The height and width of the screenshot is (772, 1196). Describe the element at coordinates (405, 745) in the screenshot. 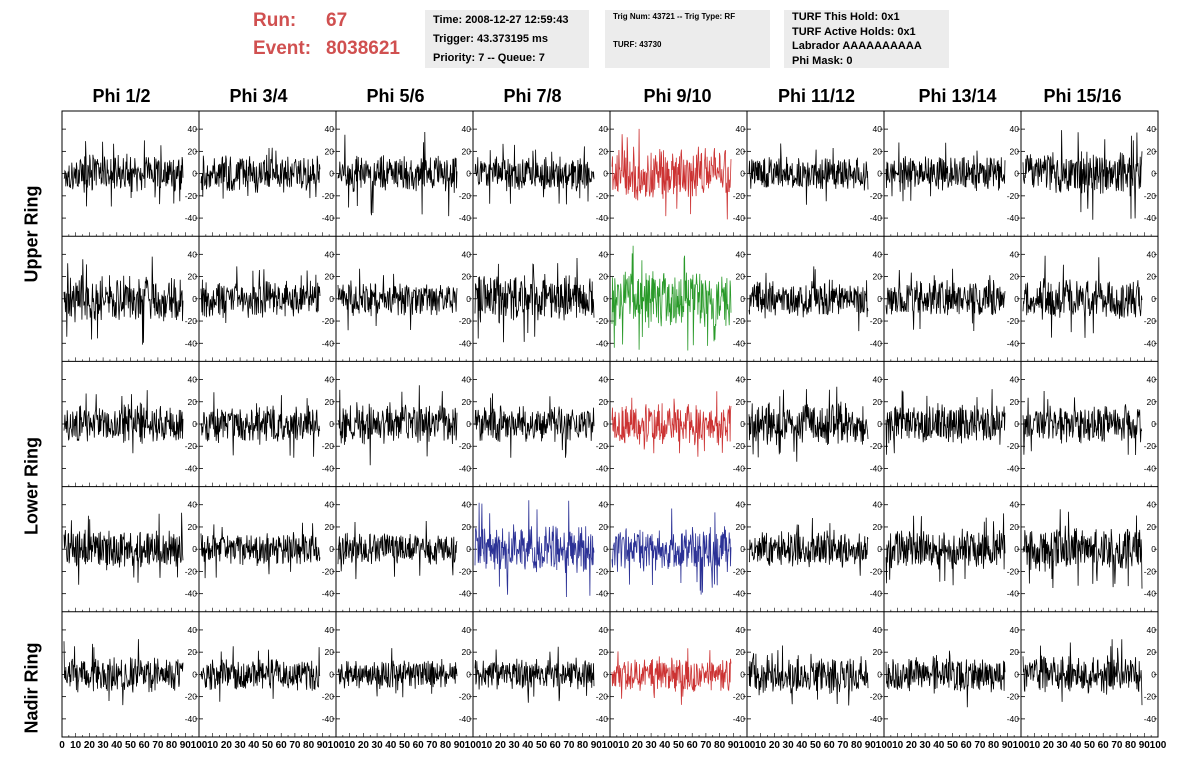

I see `x-tick-label: 50` at that location.